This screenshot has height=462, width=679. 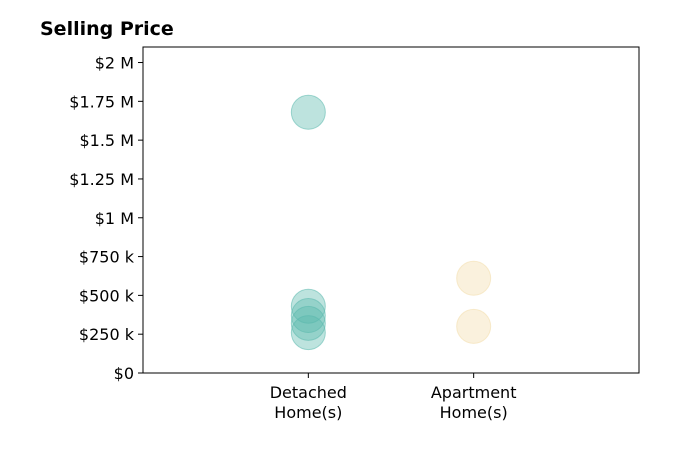 What do you see at coordinates (107, 257) in the screenshot?
I see `y-tick-label: $750 k` at bounding box center [107, 257].